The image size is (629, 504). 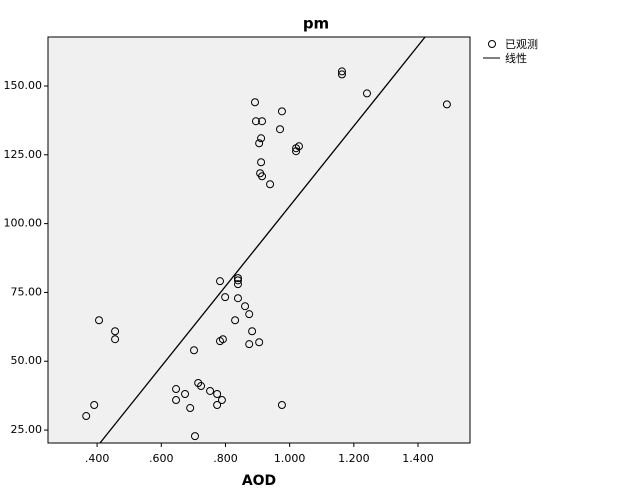 I want to click on legend-marker, so click(x=492, y=44).